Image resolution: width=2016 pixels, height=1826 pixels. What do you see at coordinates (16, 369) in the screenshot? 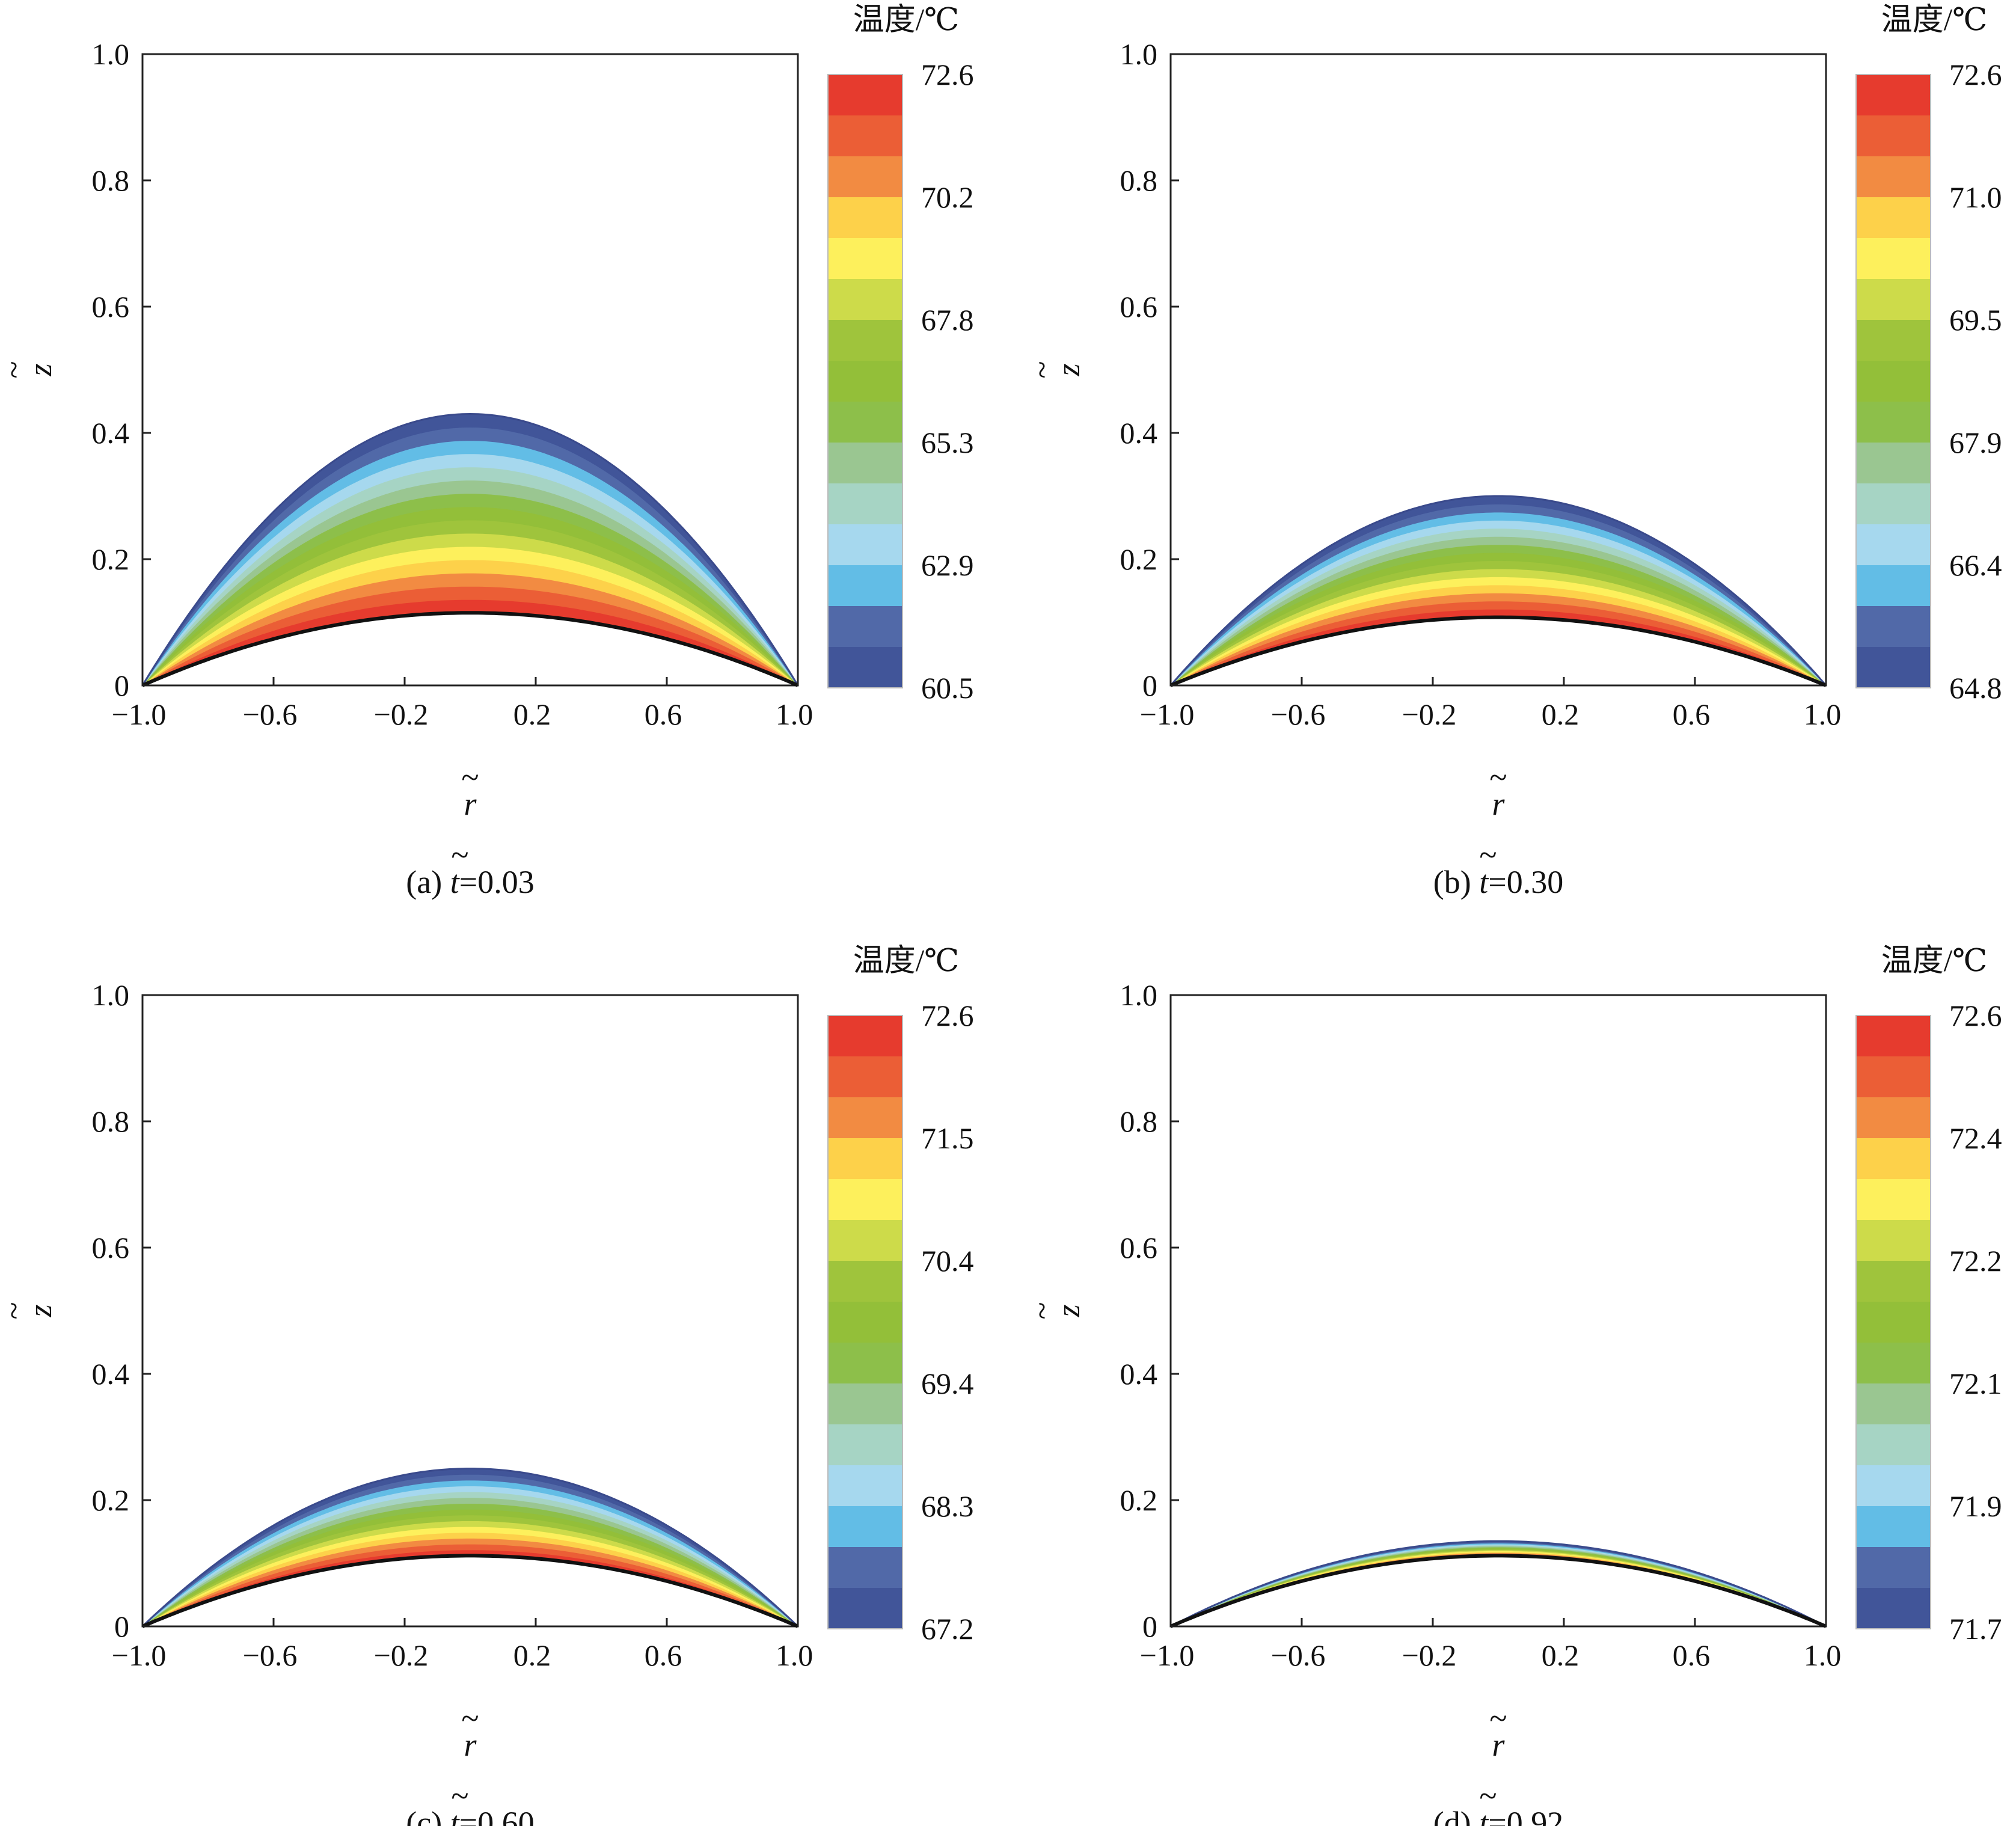
I see `y-axis-tilde: ~` at bounding box center [16, 369].